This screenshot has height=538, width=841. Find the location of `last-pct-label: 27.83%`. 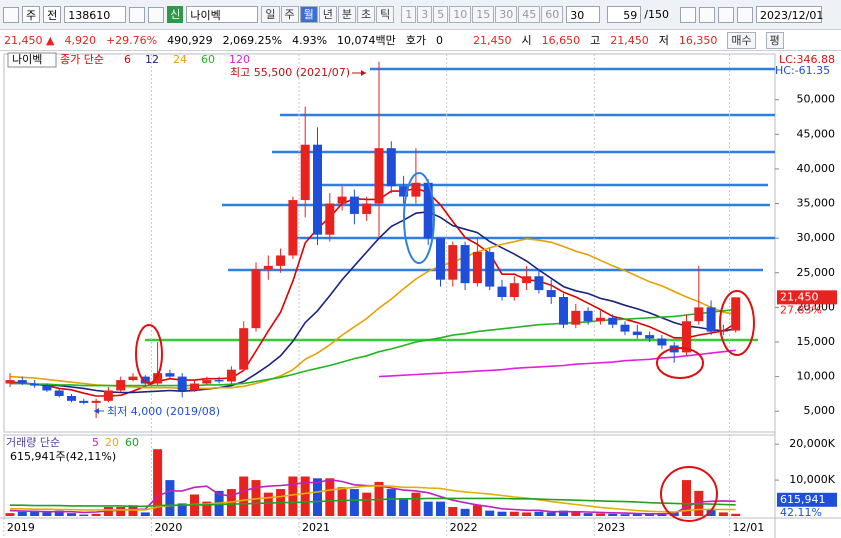

last-pct-label: 27.83% is located at coordinates (801, 309).